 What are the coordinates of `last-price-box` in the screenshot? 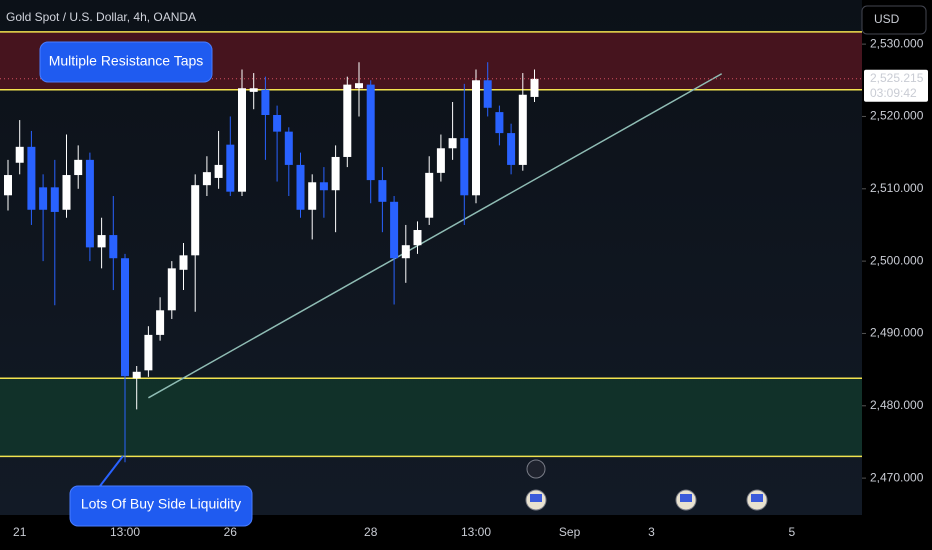 It's located at (896, 85).